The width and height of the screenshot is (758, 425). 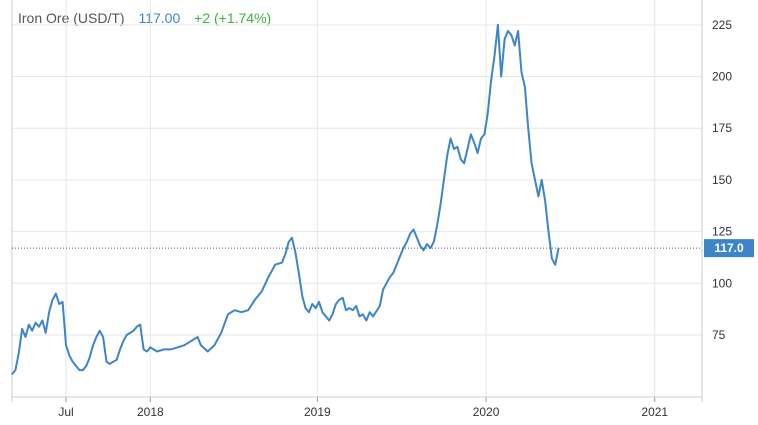 I want to click on last-price: 117.00, so click(x=159, y=18).